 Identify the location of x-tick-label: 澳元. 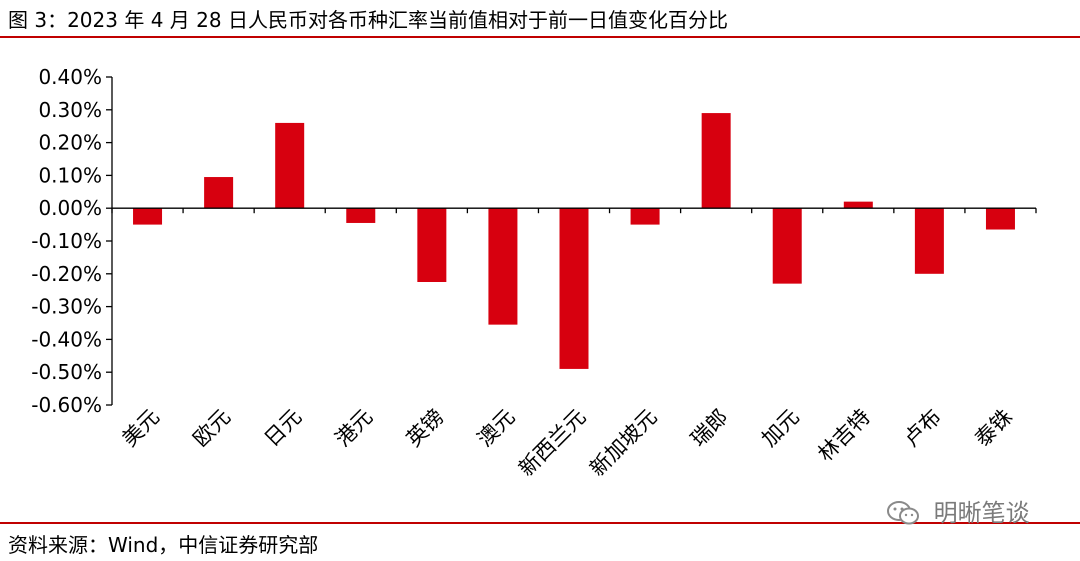
(496, 428).